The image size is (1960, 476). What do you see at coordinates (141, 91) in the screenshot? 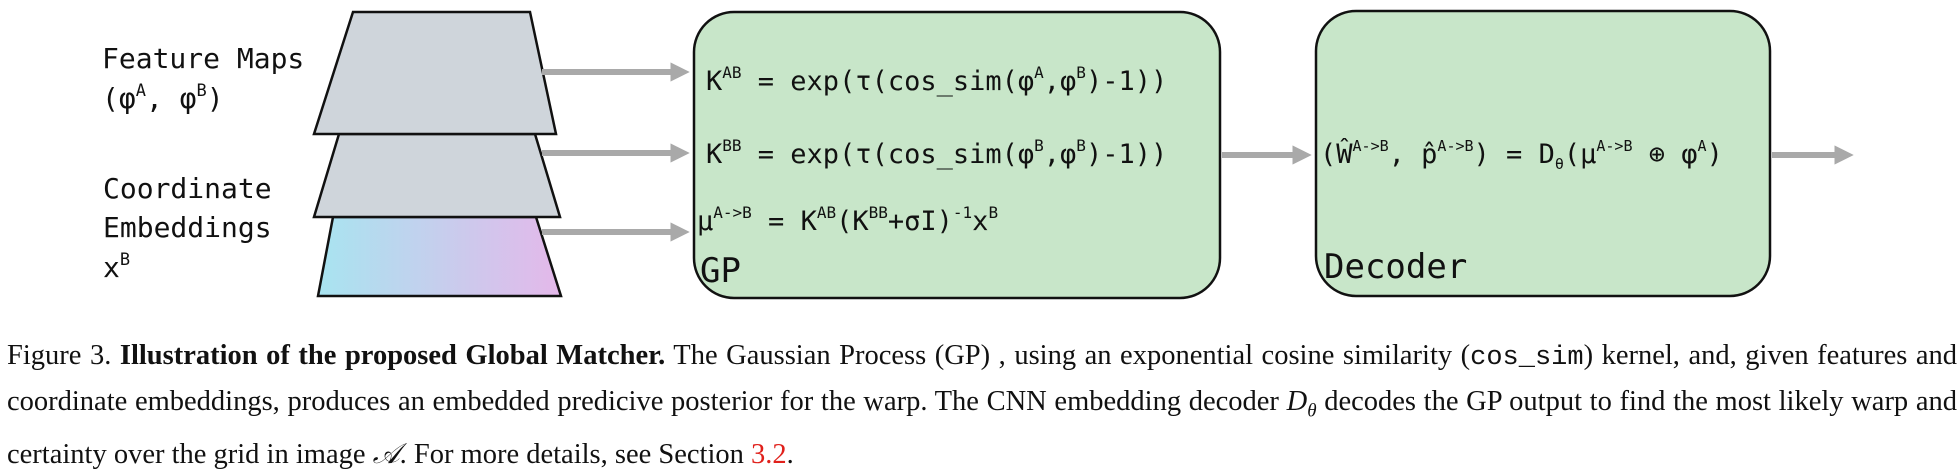
I see `feature-maps-sup-a: A` at bounding box center [141, 91].